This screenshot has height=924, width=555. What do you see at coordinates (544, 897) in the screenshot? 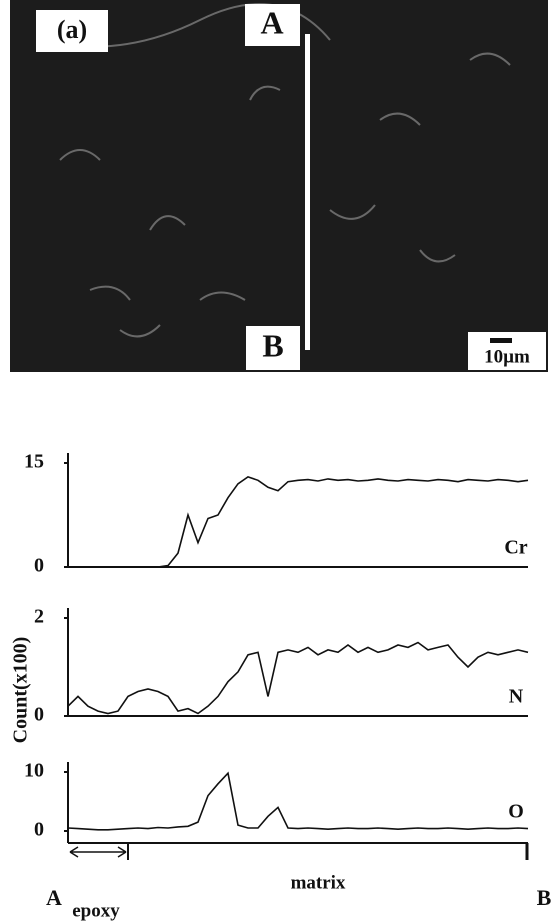
I see `end-label: B` at bounding box center [544, 897].